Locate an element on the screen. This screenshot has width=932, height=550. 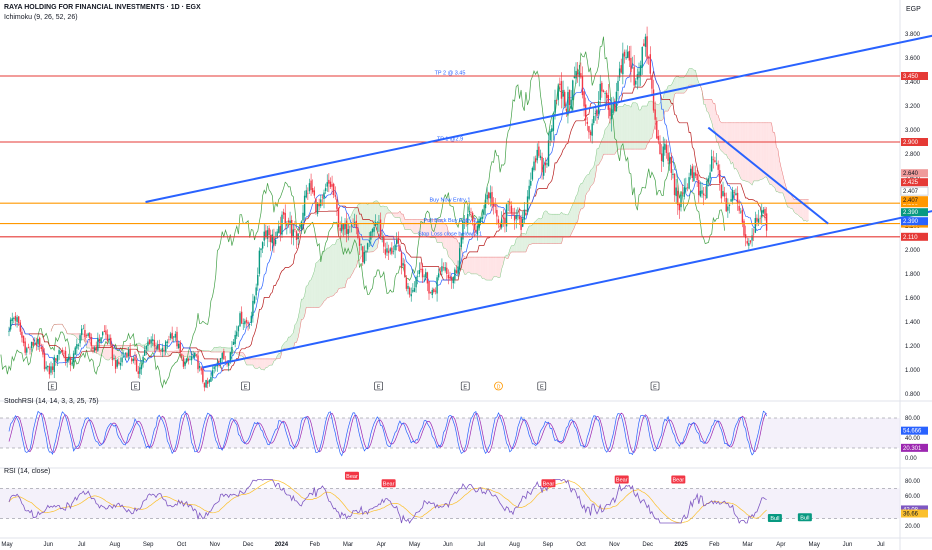
earnings-marker-box is located at coordinates (245, 386).